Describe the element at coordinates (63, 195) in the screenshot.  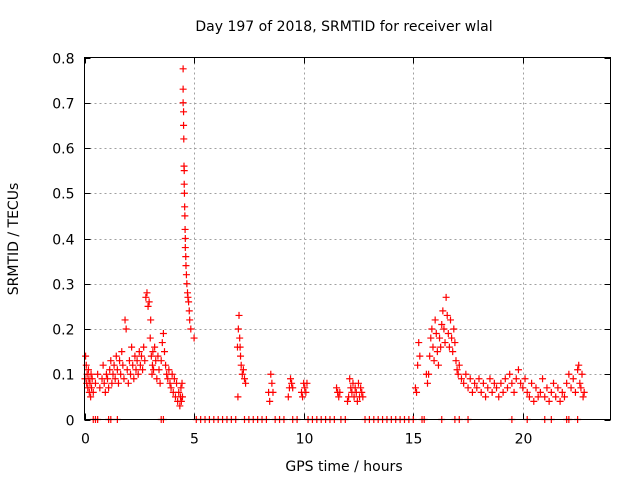
I see `y-tick-label: 0.5` at that location.